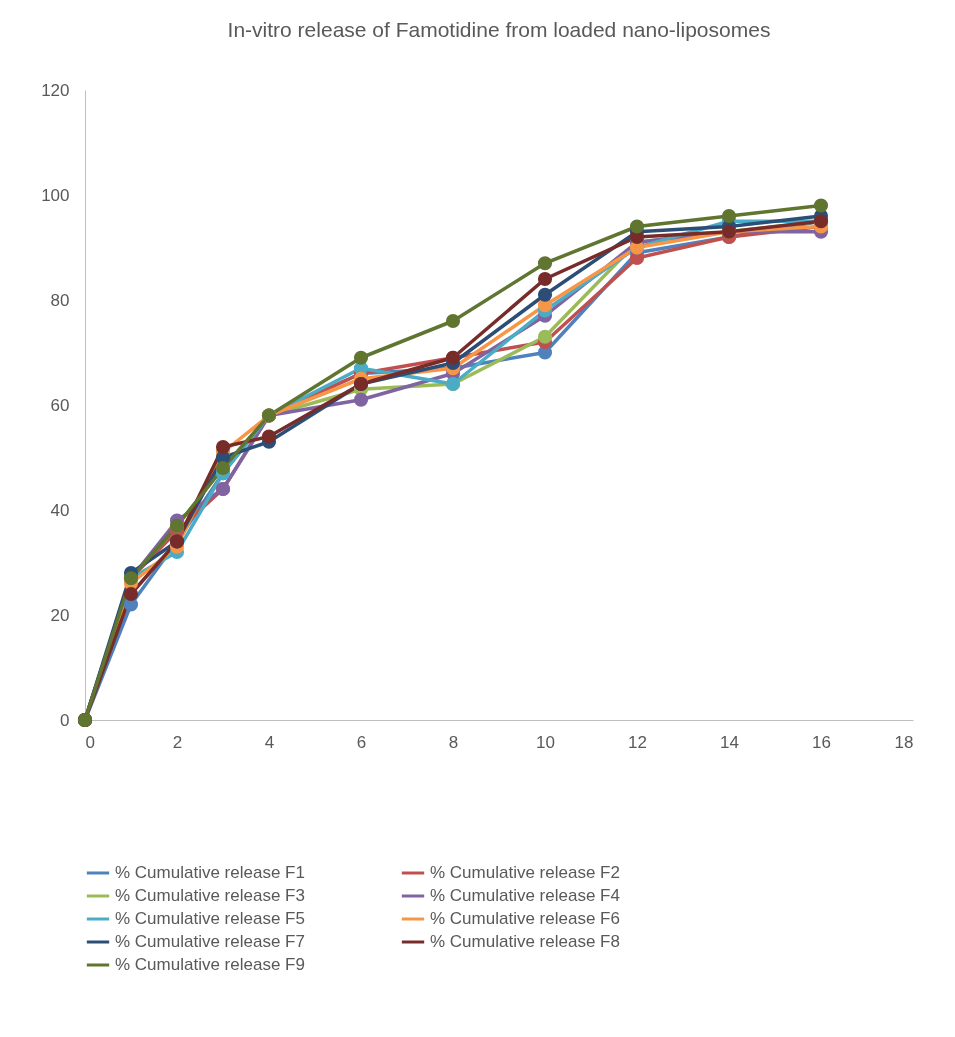 The image size is (955, 1037). What do you see at coordinates (60, 300) in the screenshot?
I see `y-tick-label: 80` at bounding box center [60, 300].